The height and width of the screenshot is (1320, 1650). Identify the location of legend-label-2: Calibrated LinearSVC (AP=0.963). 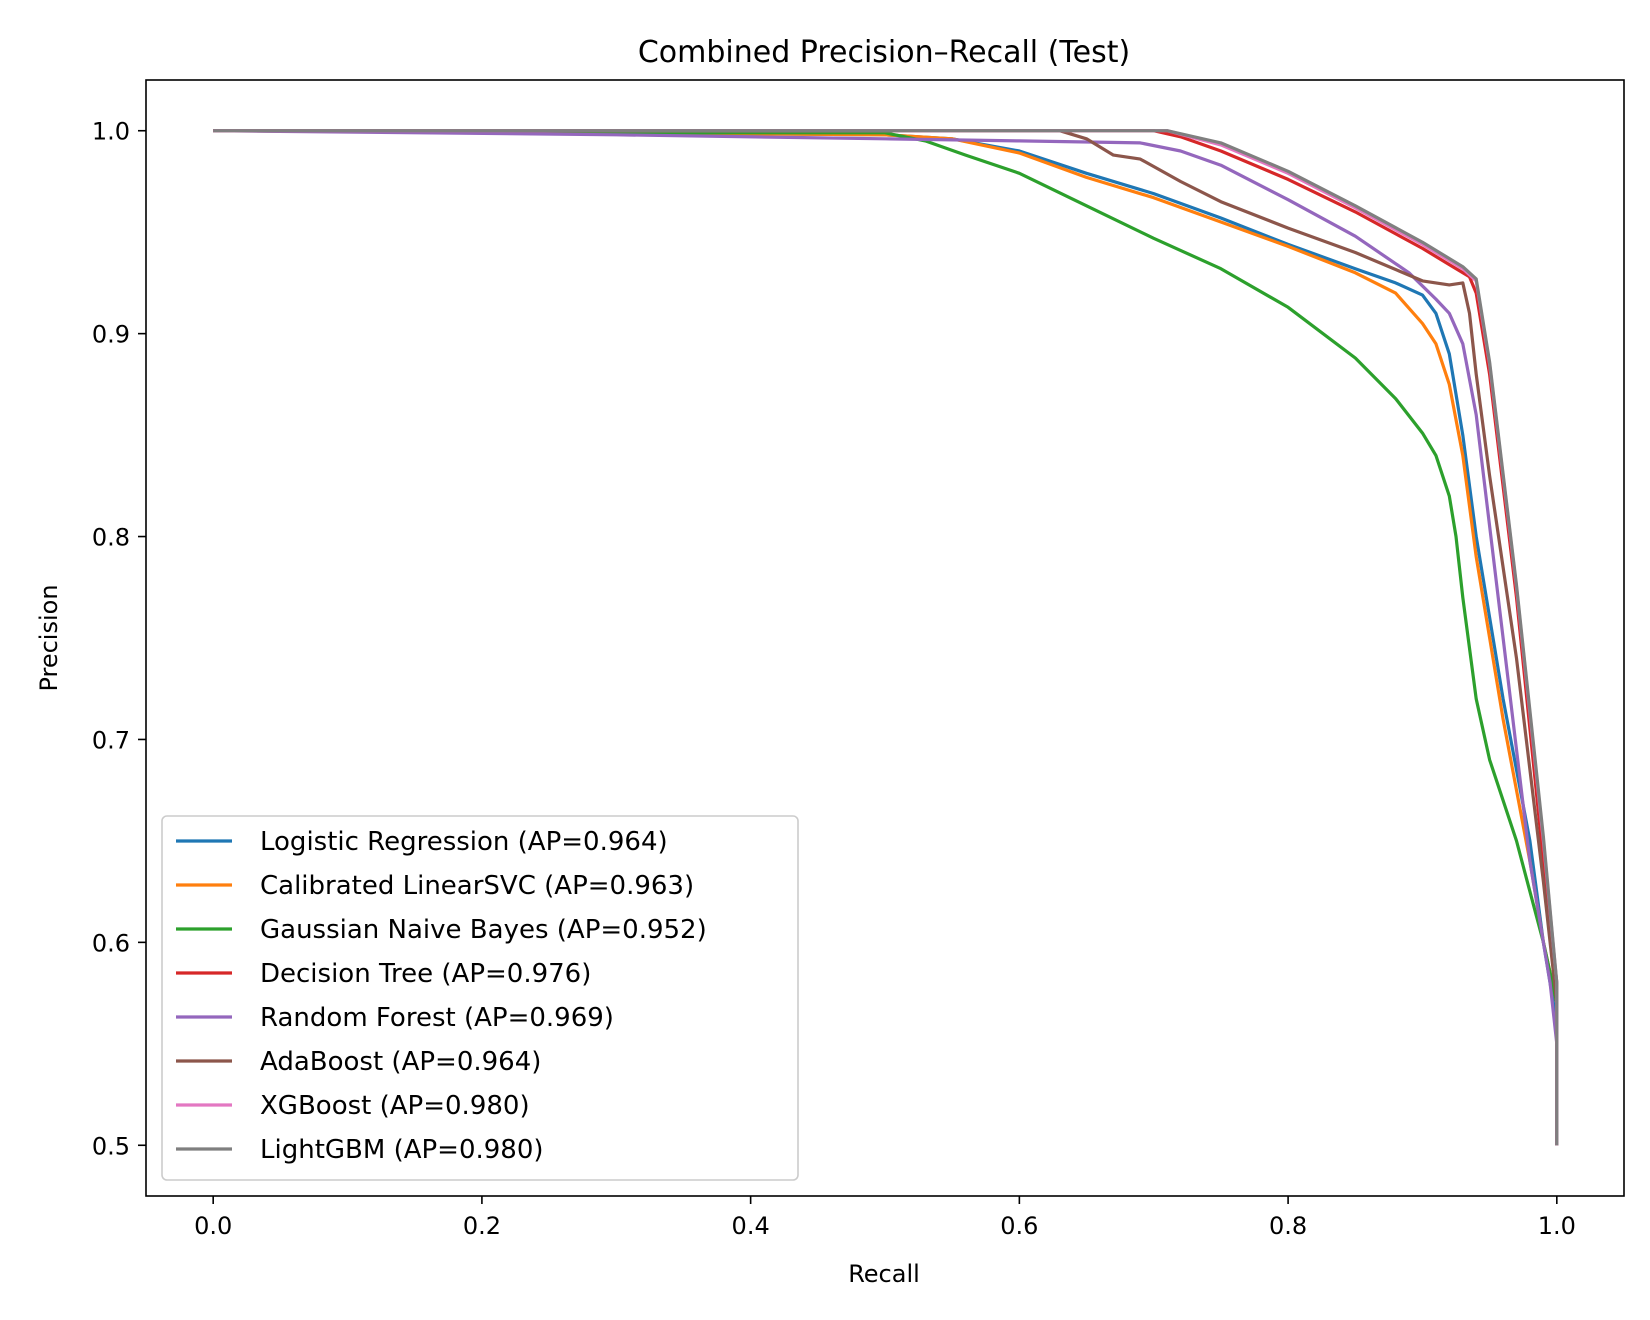
(477, 886).